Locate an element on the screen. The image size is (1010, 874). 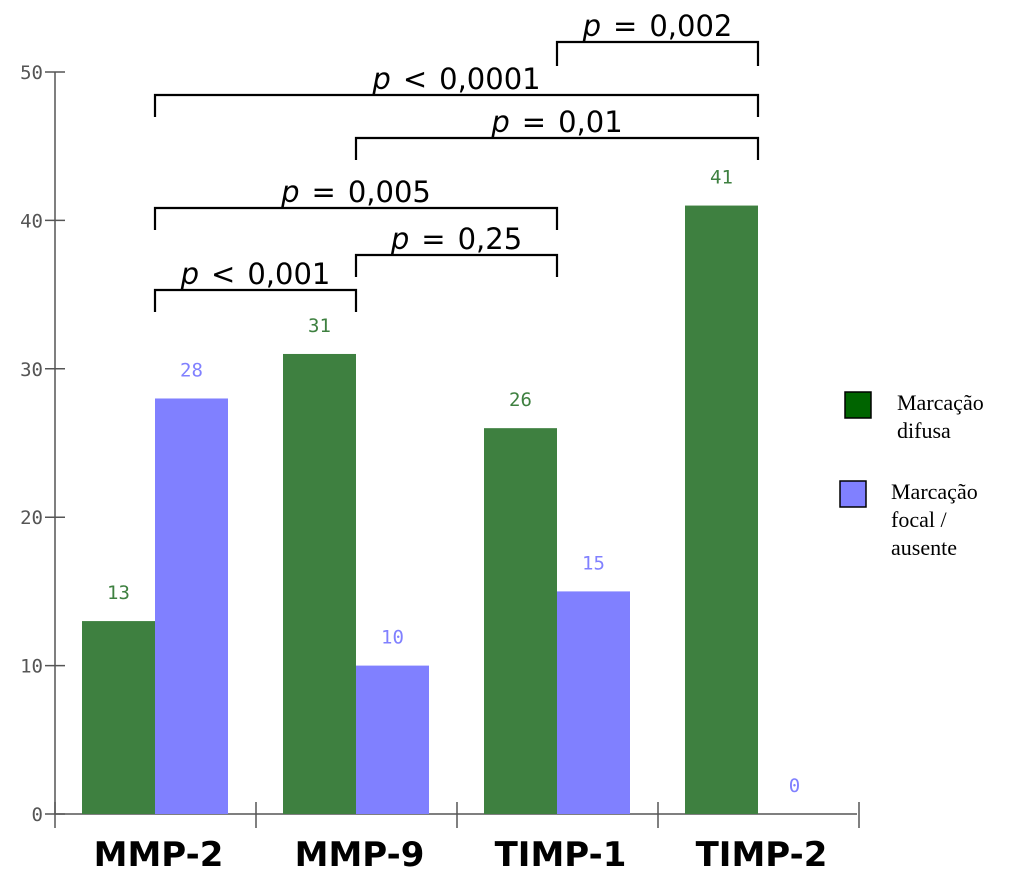
legend: Marcação difusa Marcação focal / ausente is located at coordinates (911, 475).